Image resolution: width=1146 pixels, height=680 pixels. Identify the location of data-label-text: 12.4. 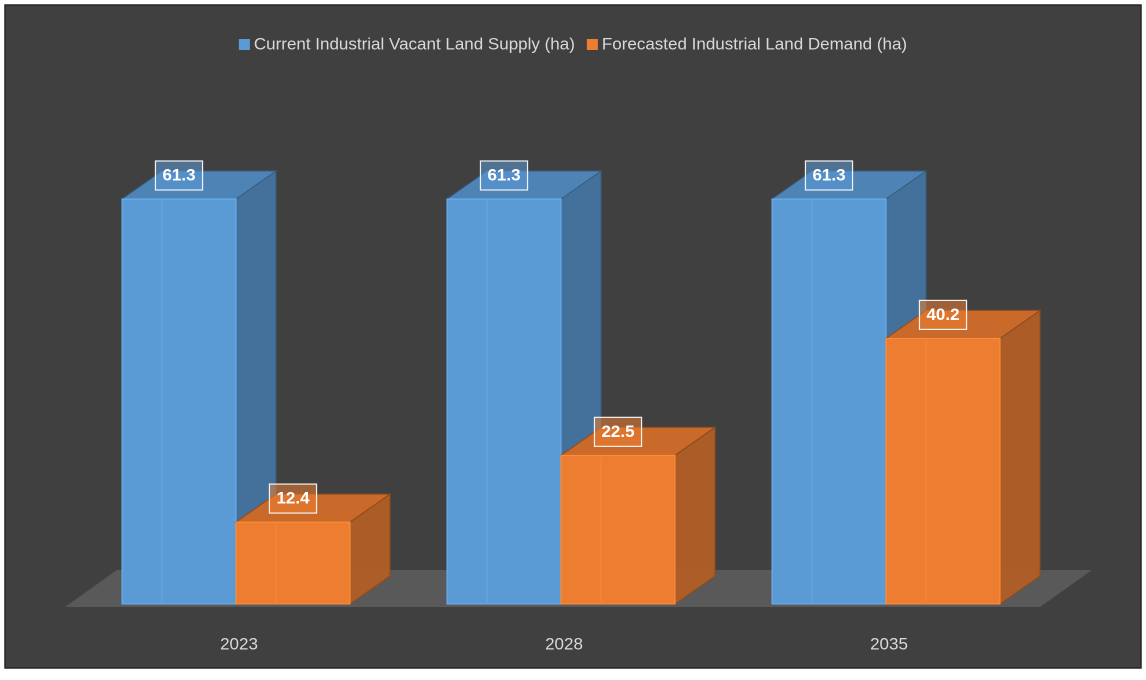
(293, 498).